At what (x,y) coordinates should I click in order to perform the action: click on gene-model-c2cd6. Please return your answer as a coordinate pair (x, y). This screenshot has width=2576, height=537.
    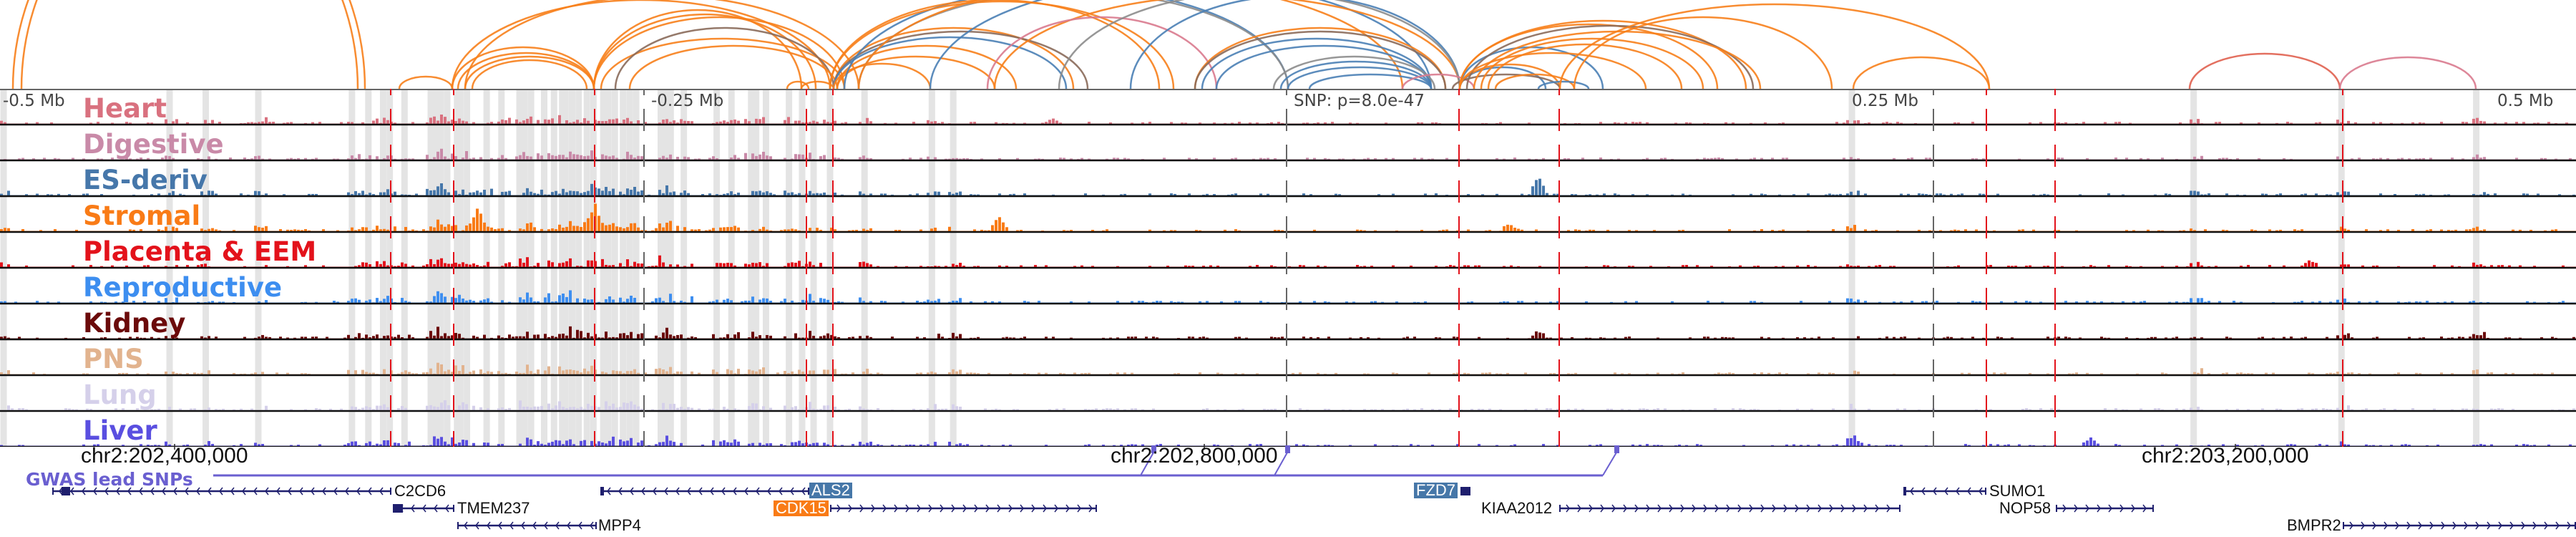
    Looking at the image, I should click on (221, 491).